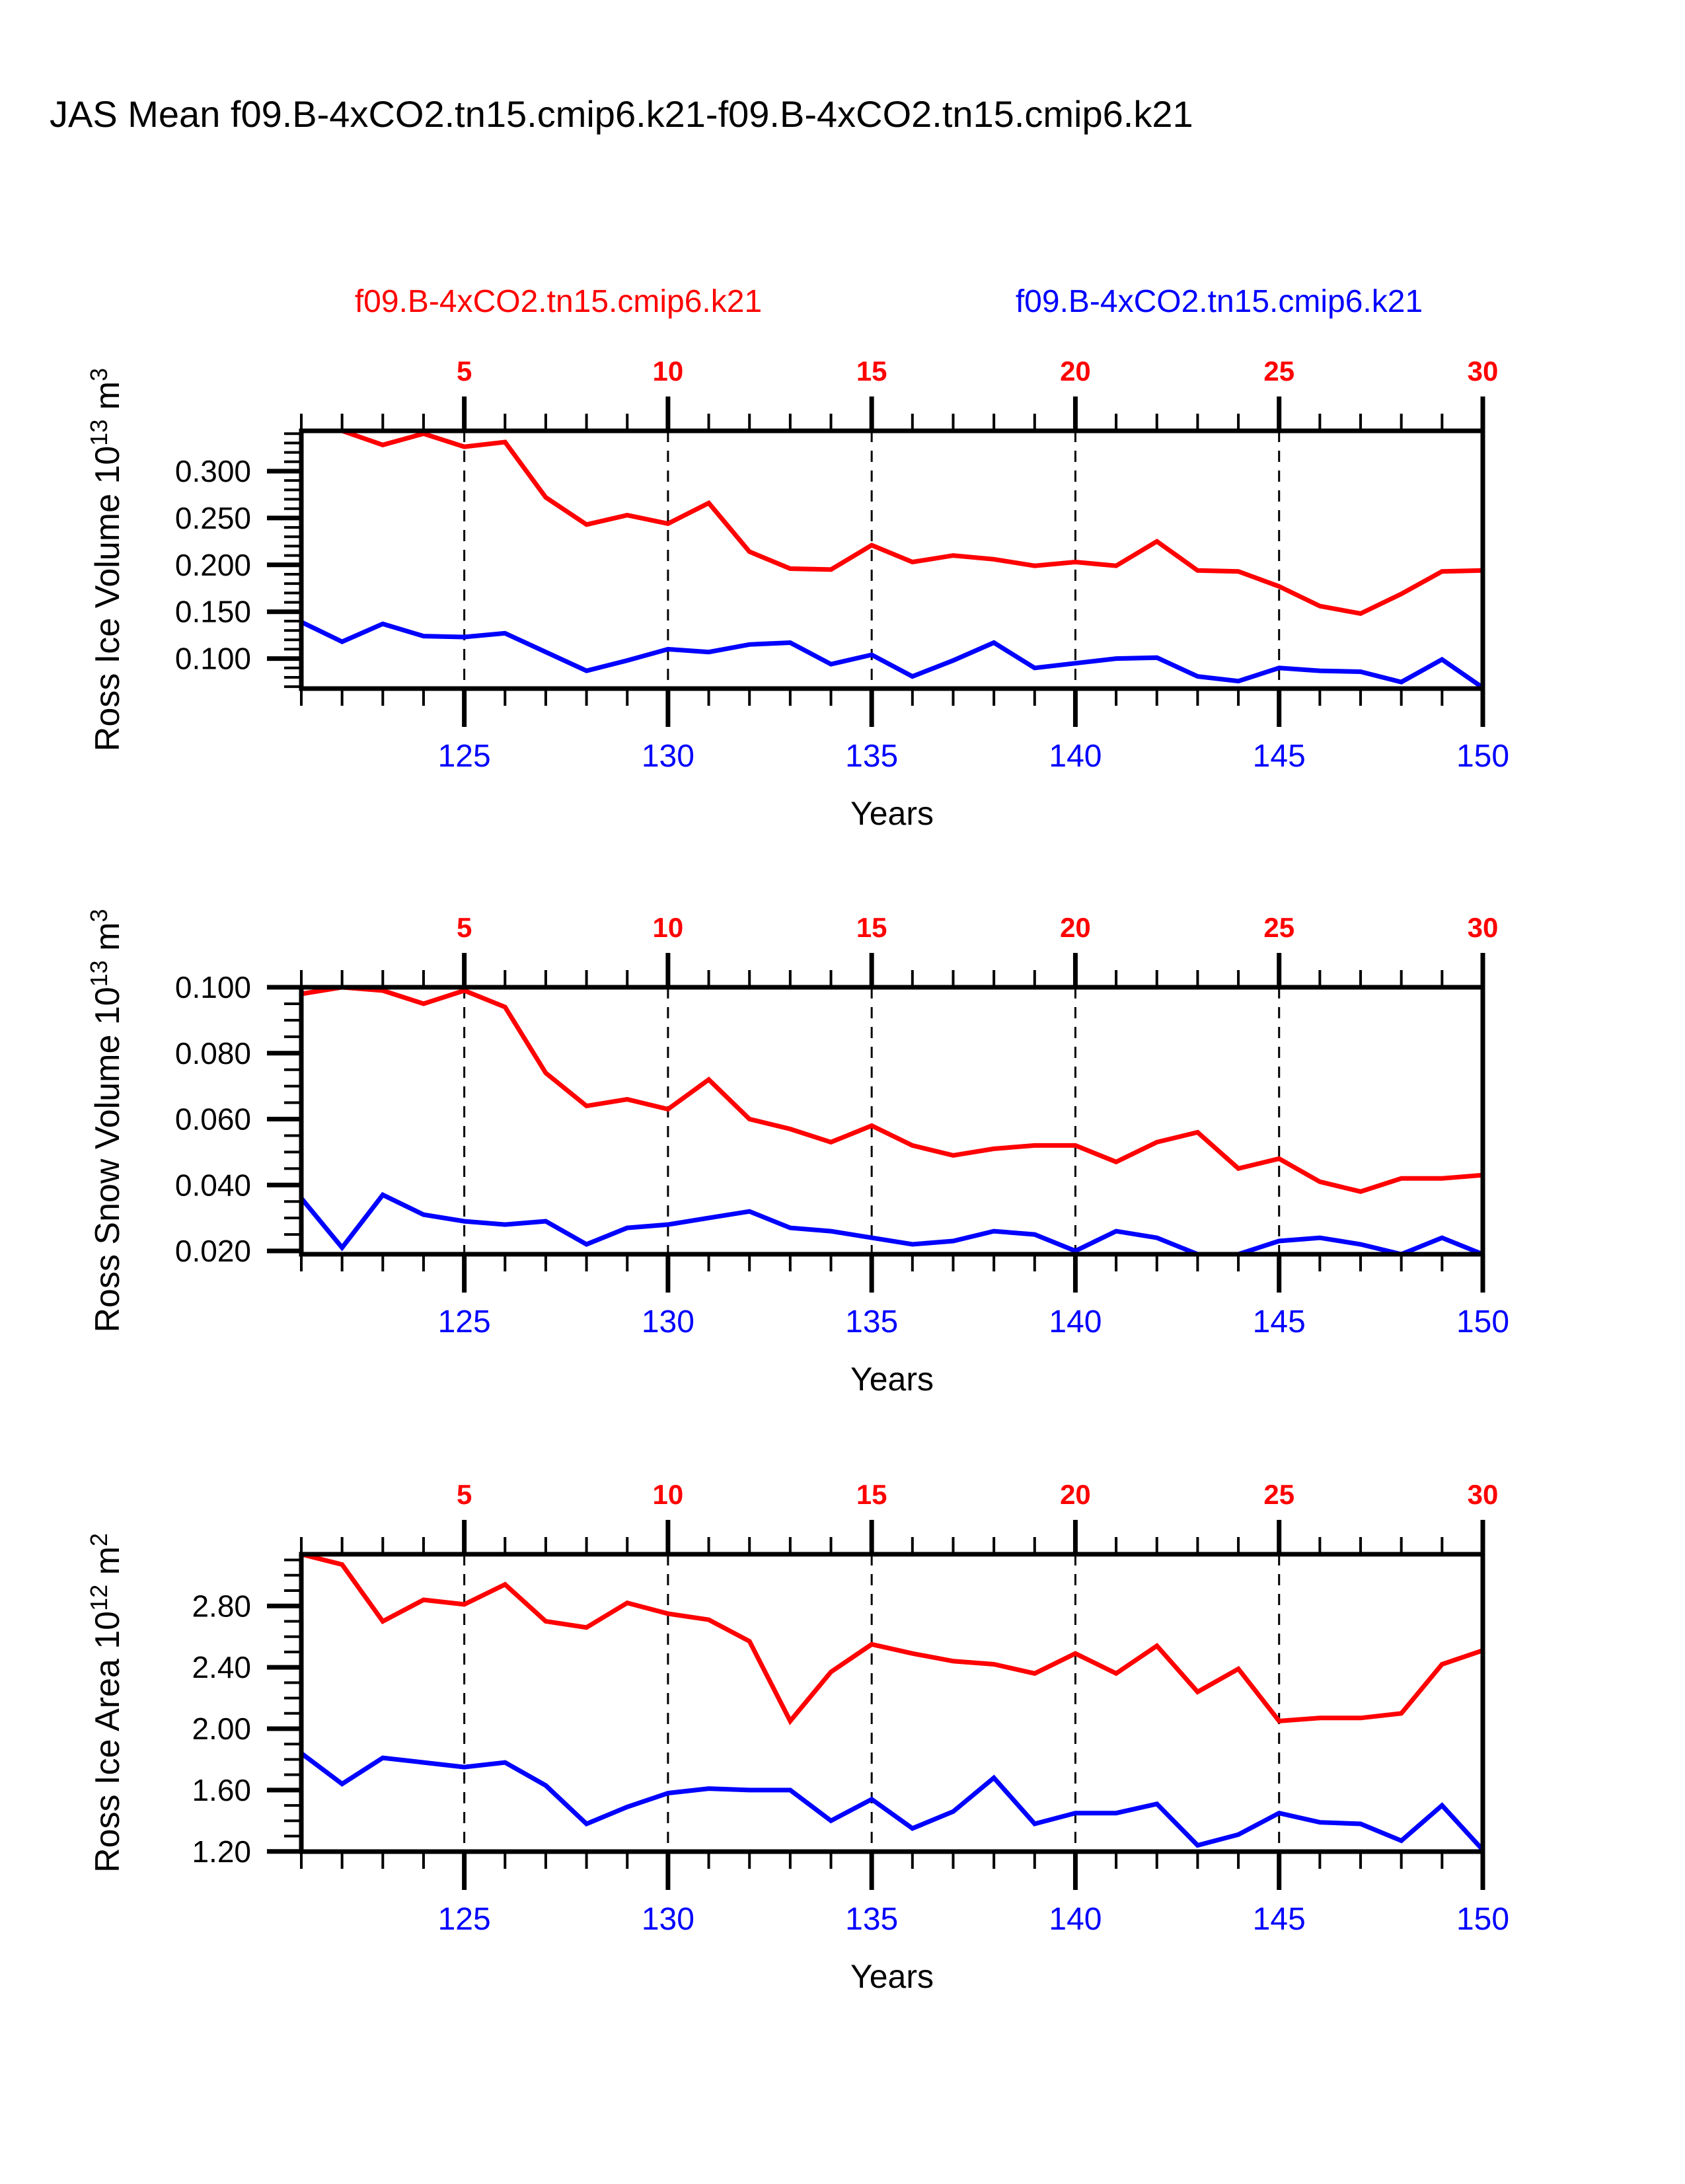 This screenshot has height=2184, width=1685. What do you see at coordinates (892, 1223) in the screenshot?
I see `series-line-blue-ross-snow-volume` at bounding box center [892, 1223].